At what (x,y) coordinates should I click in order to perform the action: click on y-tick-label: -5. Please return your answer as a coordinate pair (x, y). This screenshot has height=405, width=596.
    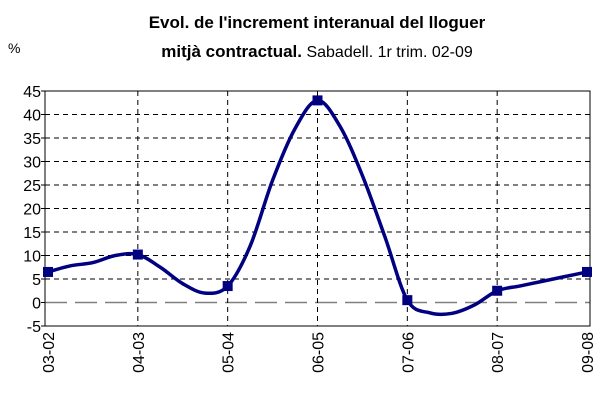
    Looking at the image, I should click on (34, 327).